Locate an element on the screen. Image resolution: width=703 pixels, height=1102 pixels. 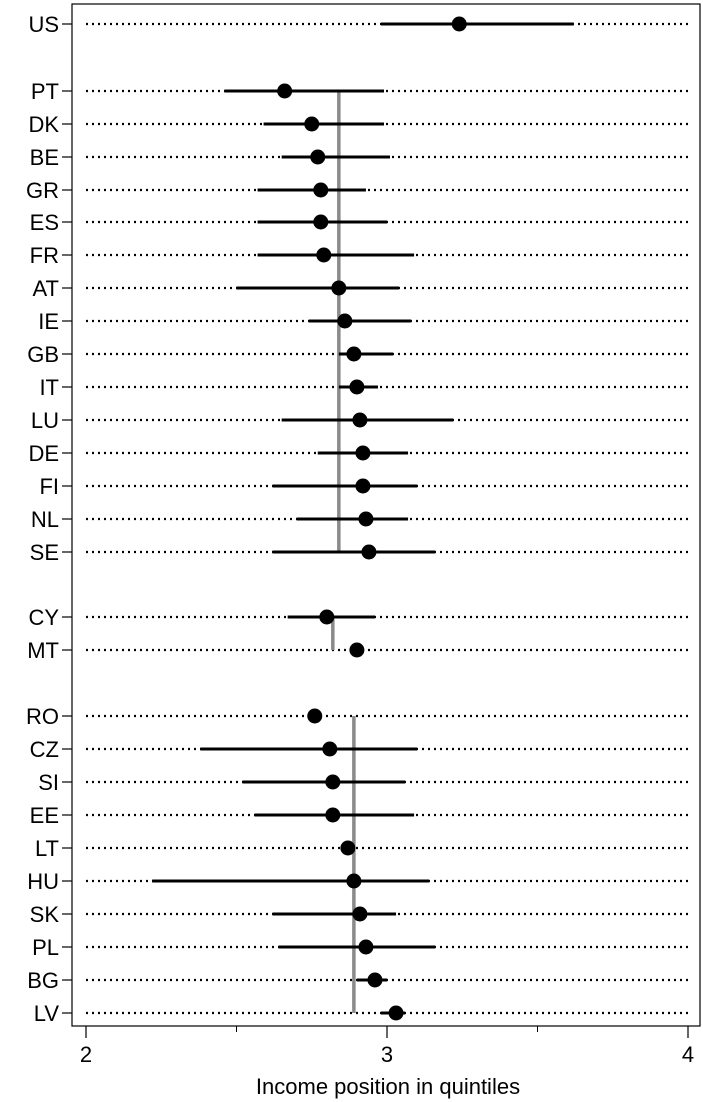
country-label: BE is located at coordinates (44, 157).